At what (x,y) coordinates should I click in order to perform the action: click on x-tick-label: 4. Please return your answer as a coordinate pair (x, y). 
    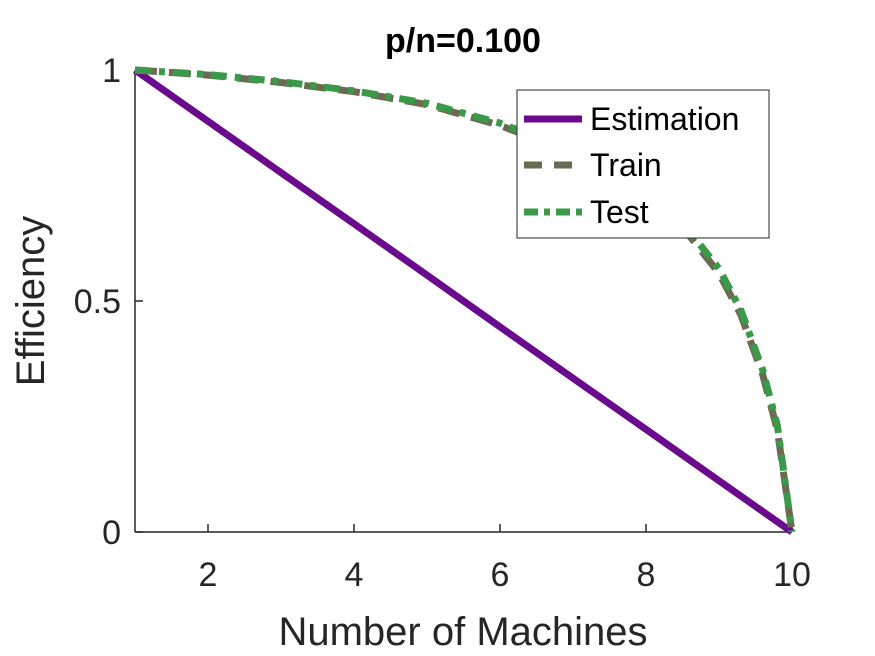
    Looking at the image, I should click on (354, 575).